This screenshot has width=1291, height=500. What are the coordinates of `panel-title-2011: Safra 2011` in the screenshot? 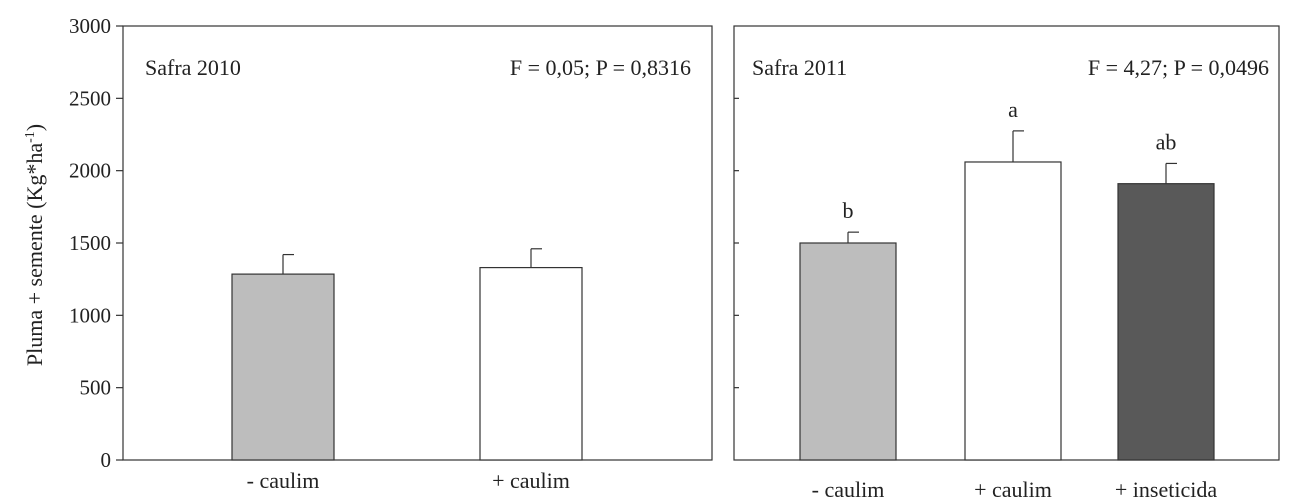 It's located at (799, 67).